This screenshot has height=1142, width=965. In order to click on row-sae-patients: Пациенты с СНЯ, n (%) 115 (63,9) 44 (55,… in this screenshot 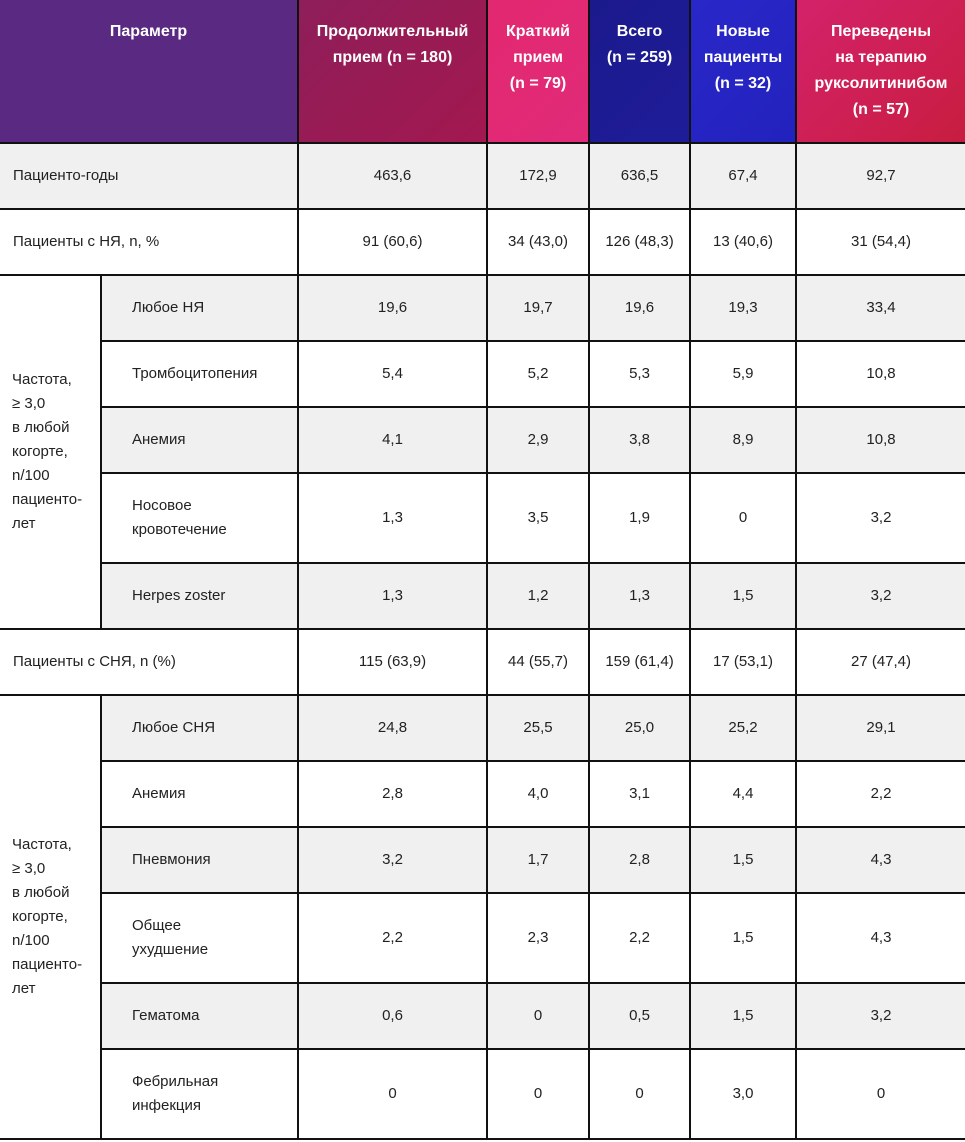, I will do `click(482, 662)`.